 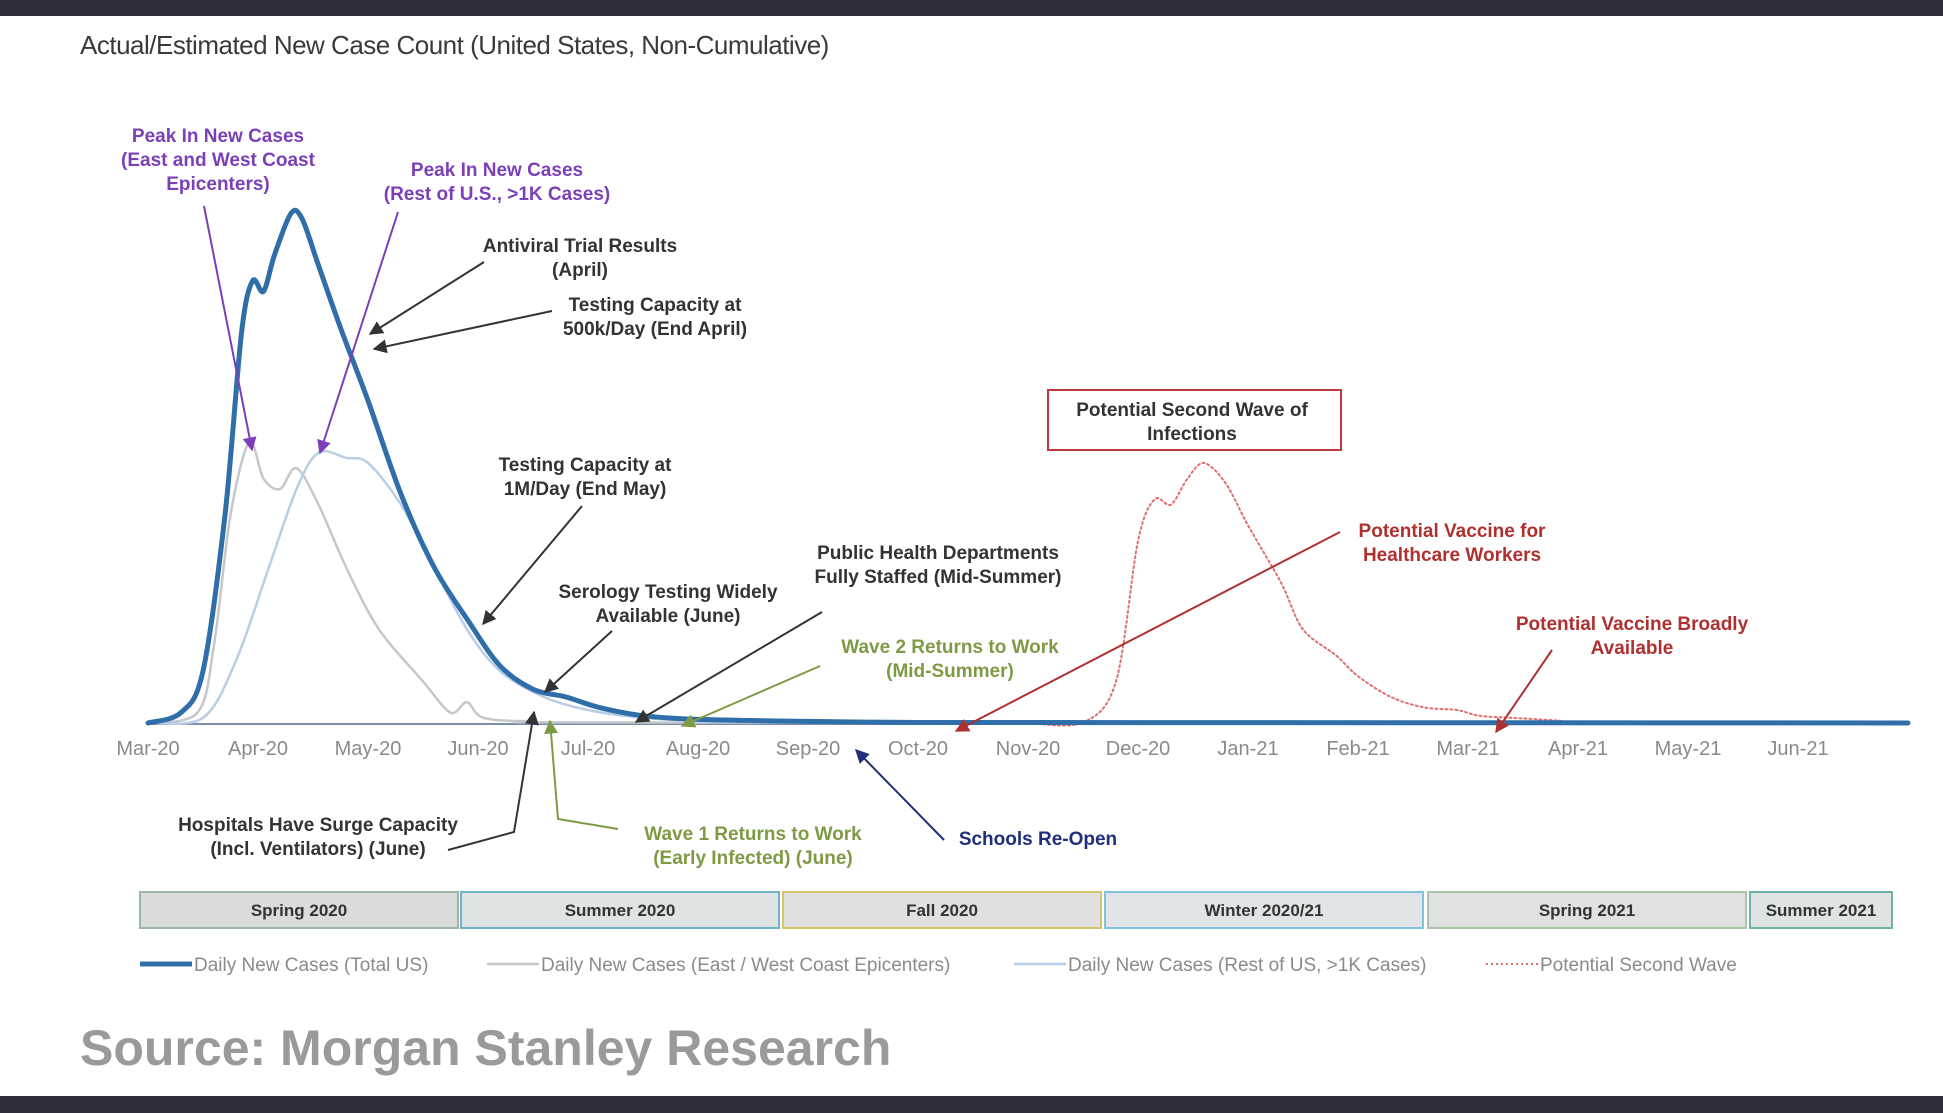 What do you see at coordinates (493, 780) in the screenshot?
I see `arrow-hospitals` at bounding box center [493, 780].